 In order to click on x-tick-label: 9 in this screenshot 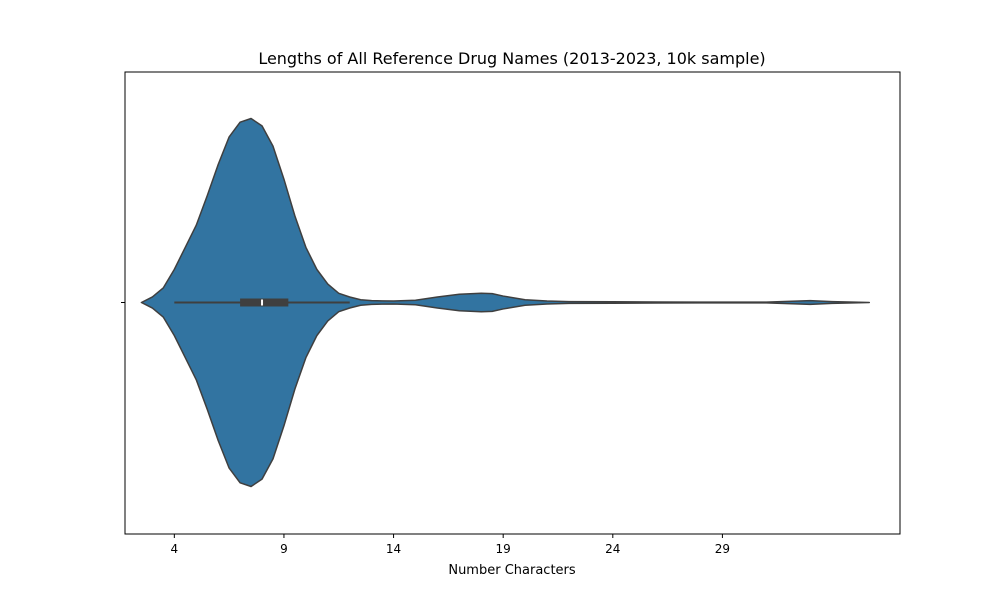, I will do `click(284, 549)`.